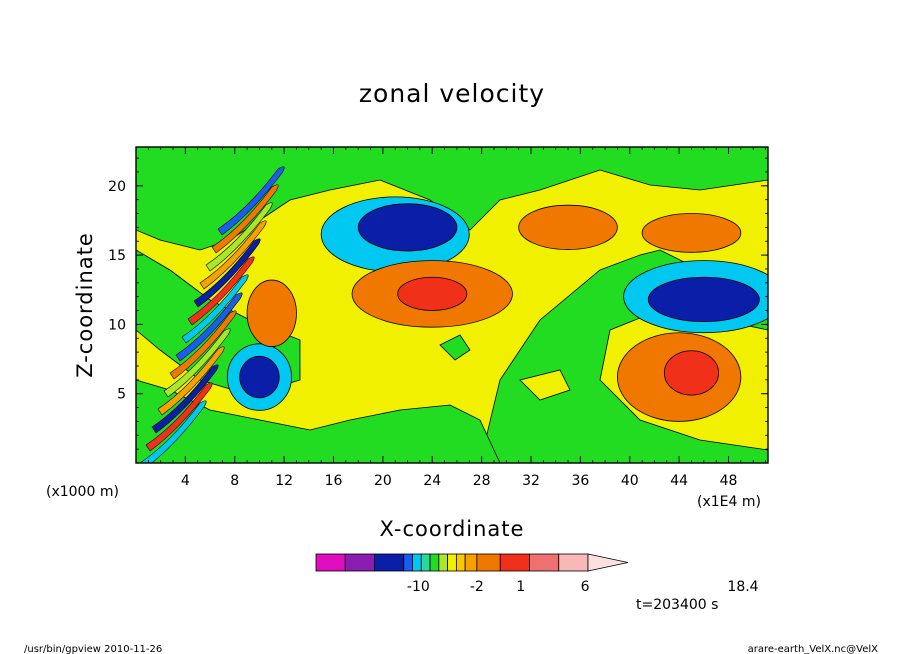  What do you see at coordinates (432, 481) in the screenshot?
I see `x-tick-label: 24` at bounding box center [432, 481].